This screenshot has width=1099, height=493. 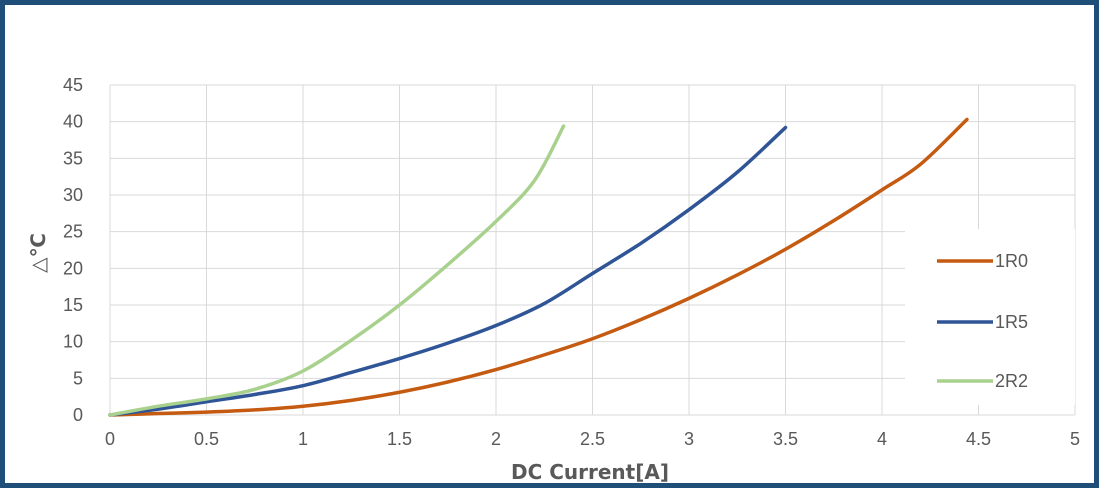 What do you see at coordinates (73, 268) in the screenshot?
I see `y-tick-label: 20` at bounding box center [73, 268].